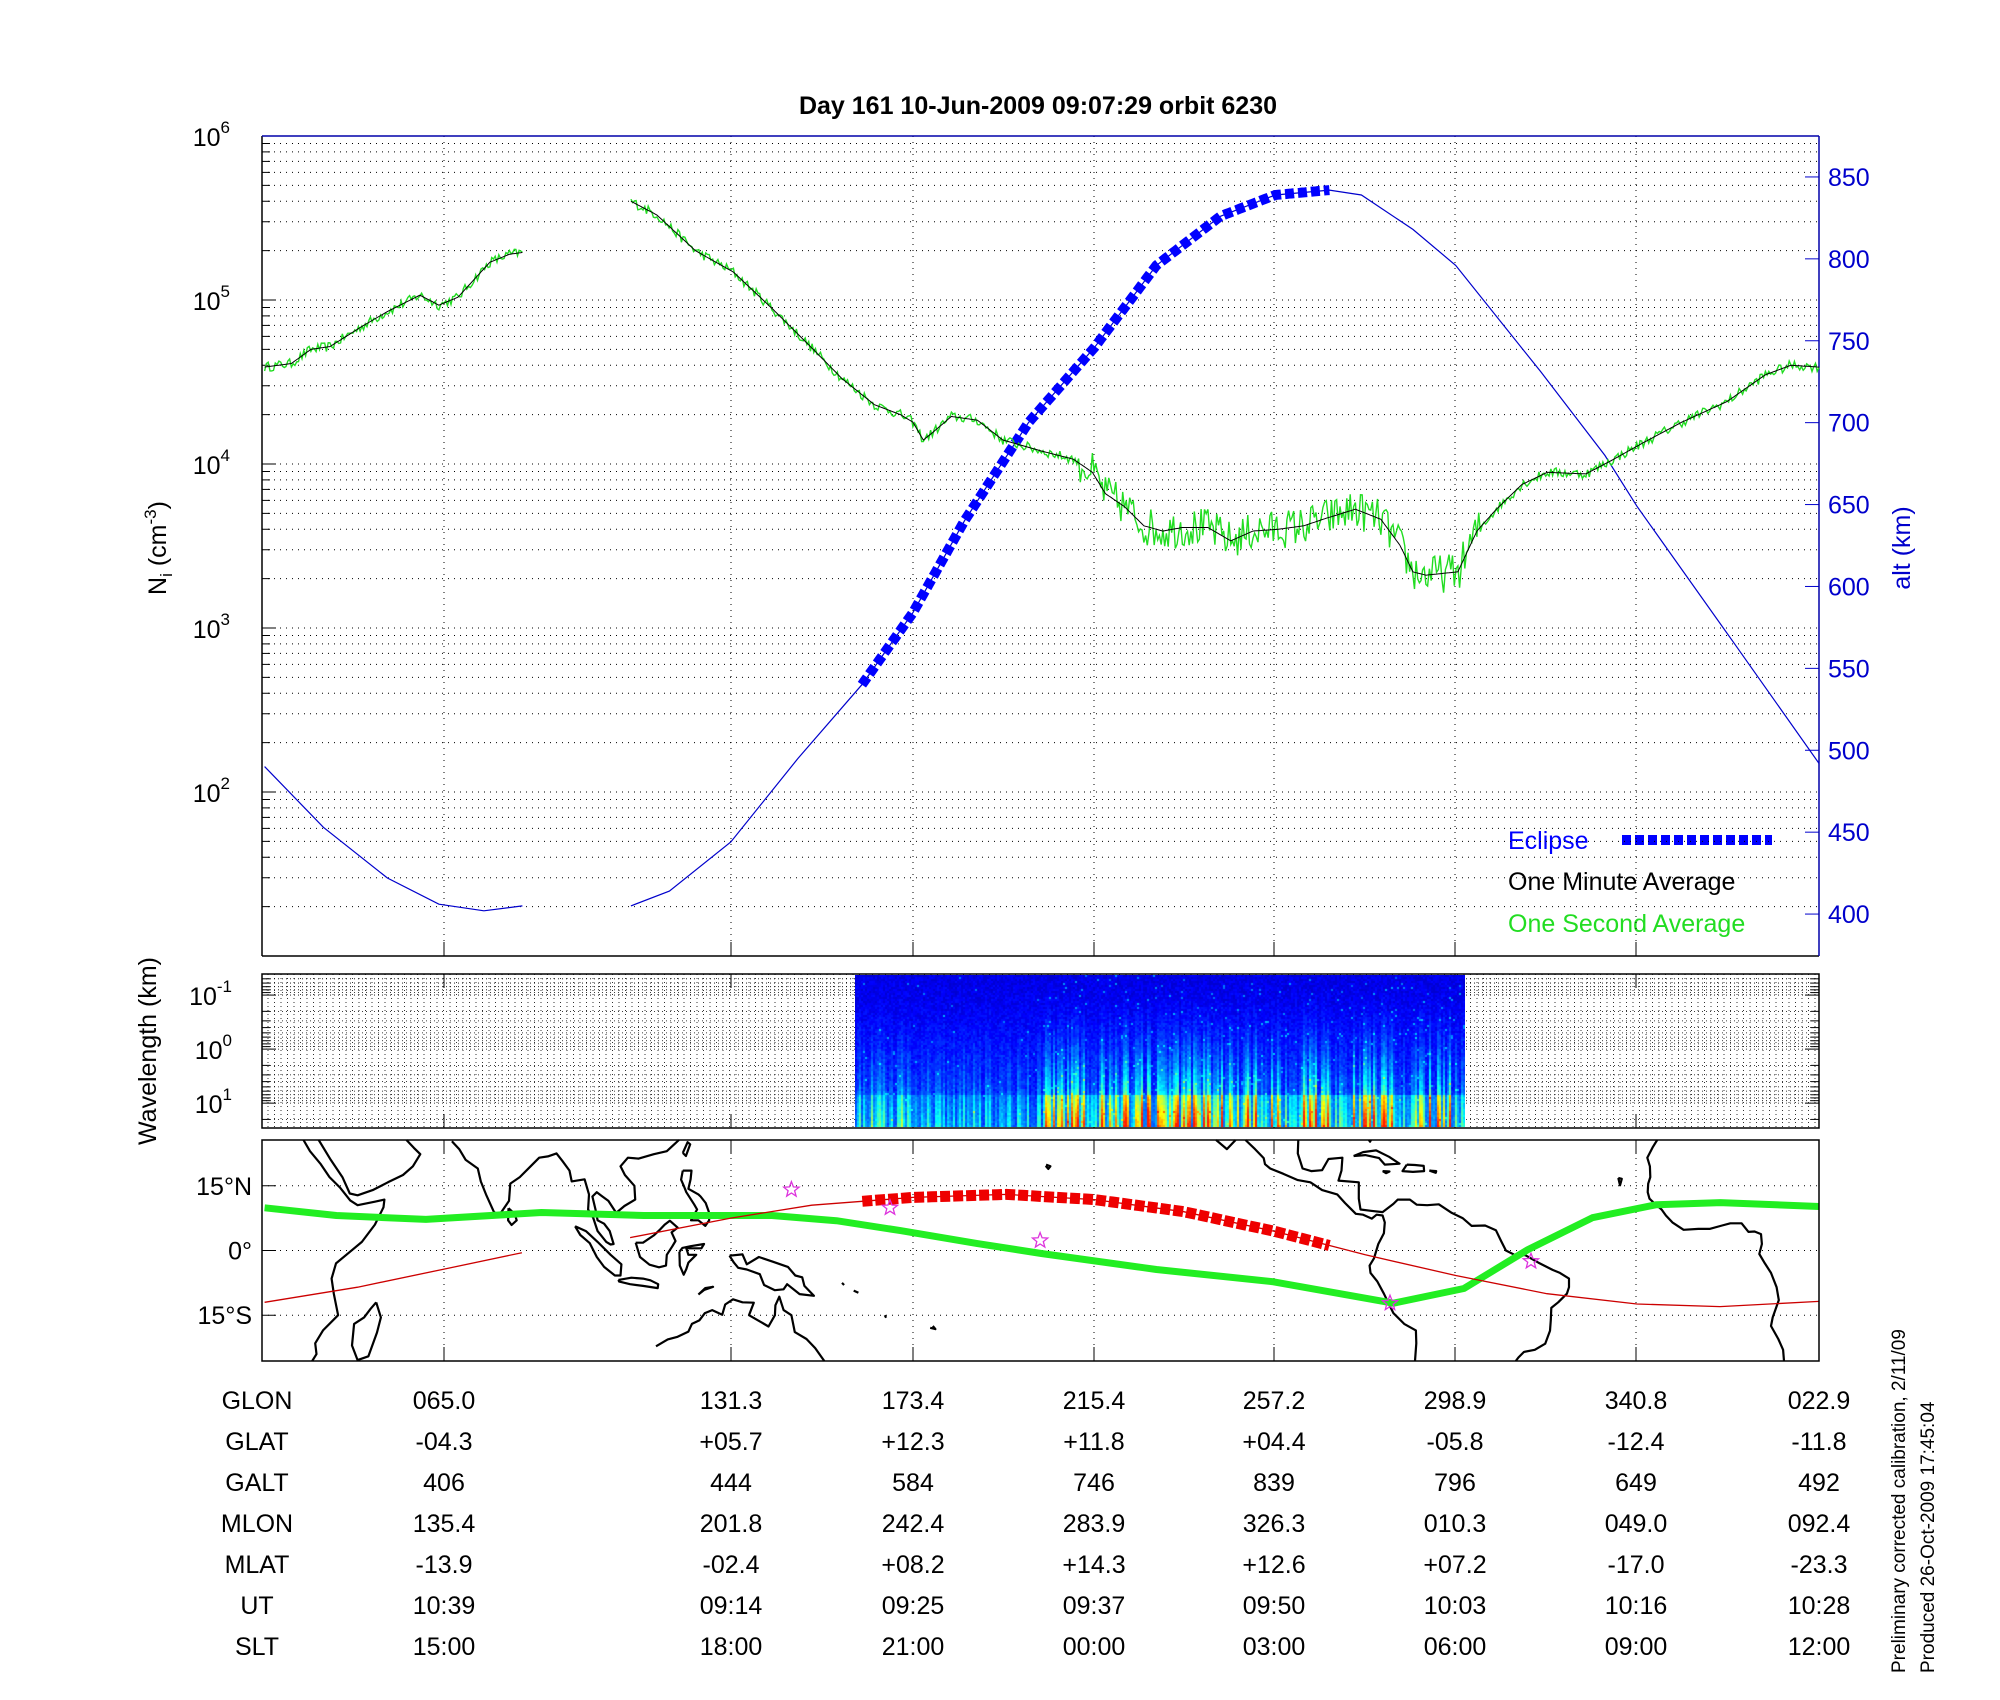 The image size is (2000, 1700). What do you see at coordinates (444, 1524) in the screenshot?
I see `table-cell: 135.4` at bounding box center [444, 1524].